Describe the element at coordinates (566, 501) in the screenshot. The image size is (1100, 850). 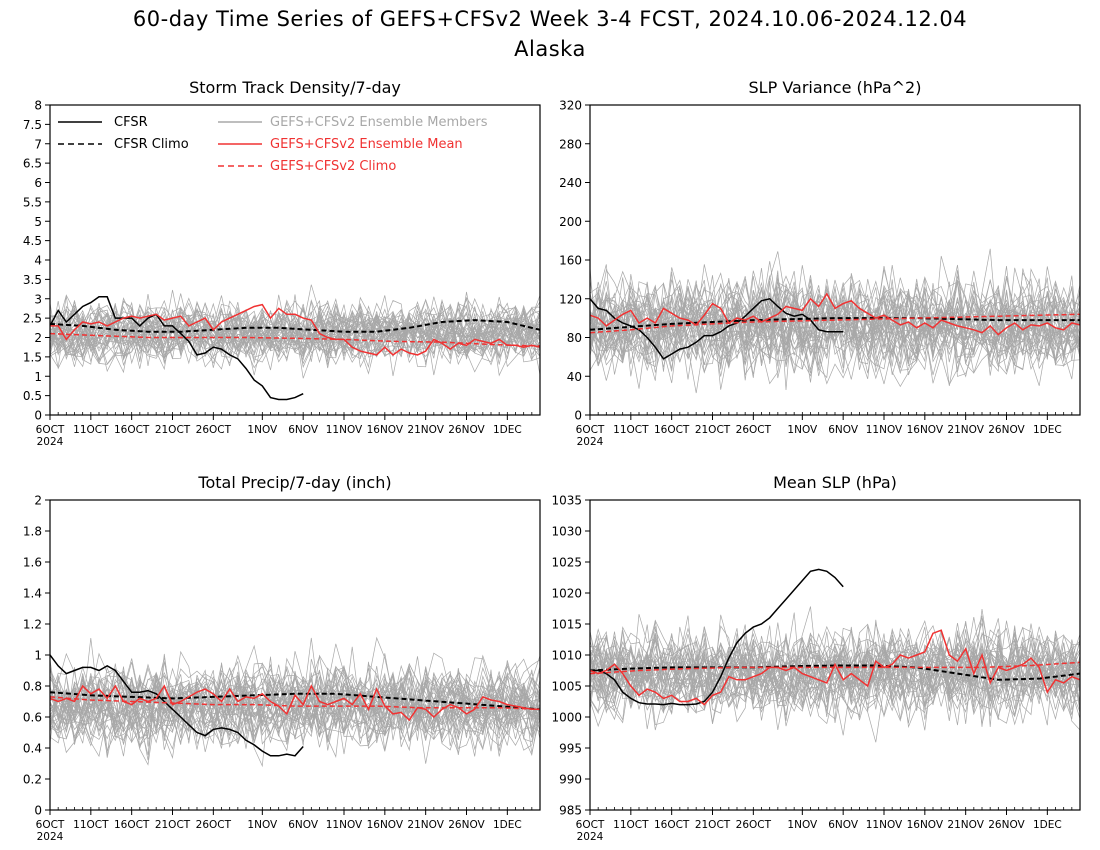
I see `y-tick-label: 1035` at that location.